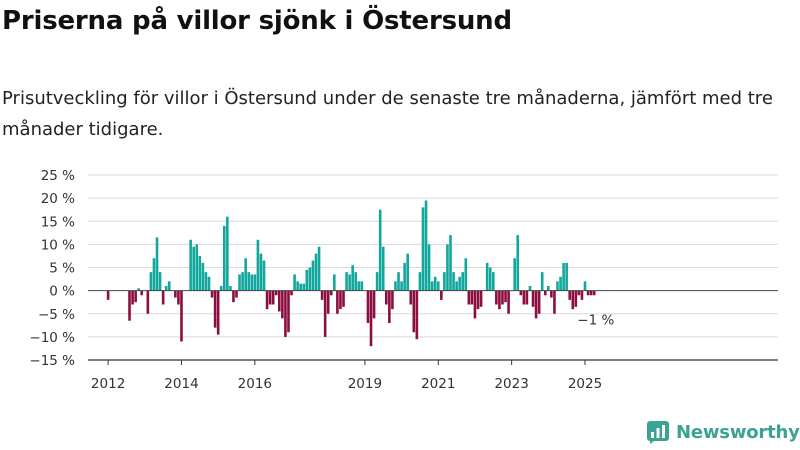 Image resolution: width=800 pixels, height=450 pixels. I want to click on newsworthy-logo-icon, so click(658, 432).